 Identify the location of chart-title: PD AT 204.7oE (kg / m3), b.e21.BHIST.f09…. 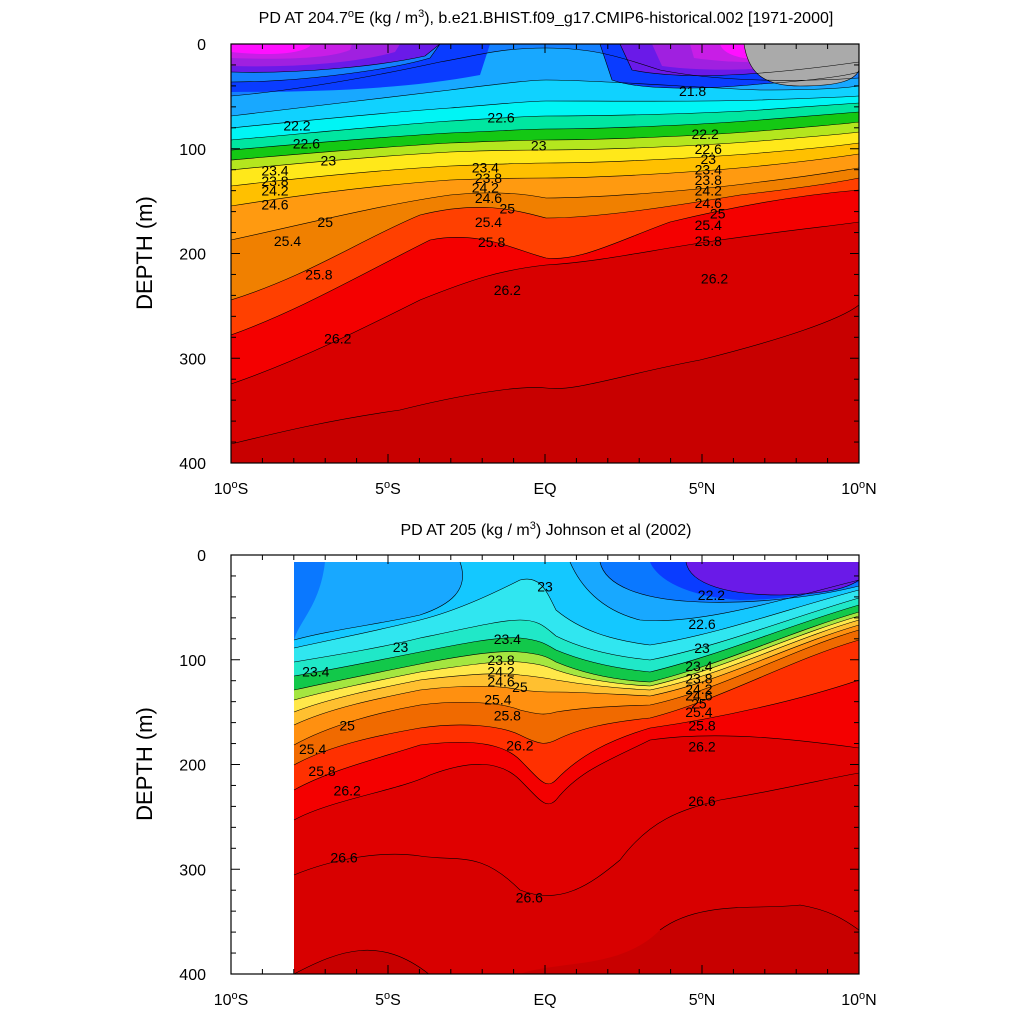
(546, 17).